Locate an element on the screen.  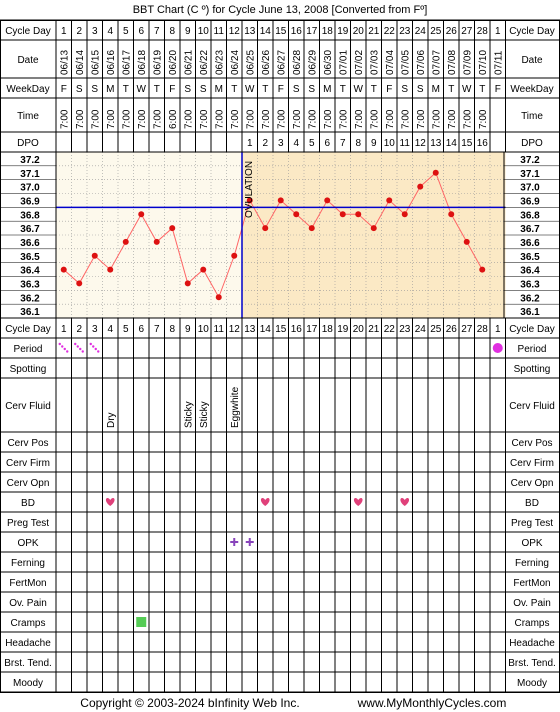
date-label: 06/15 is located at coordinates (95, 62).